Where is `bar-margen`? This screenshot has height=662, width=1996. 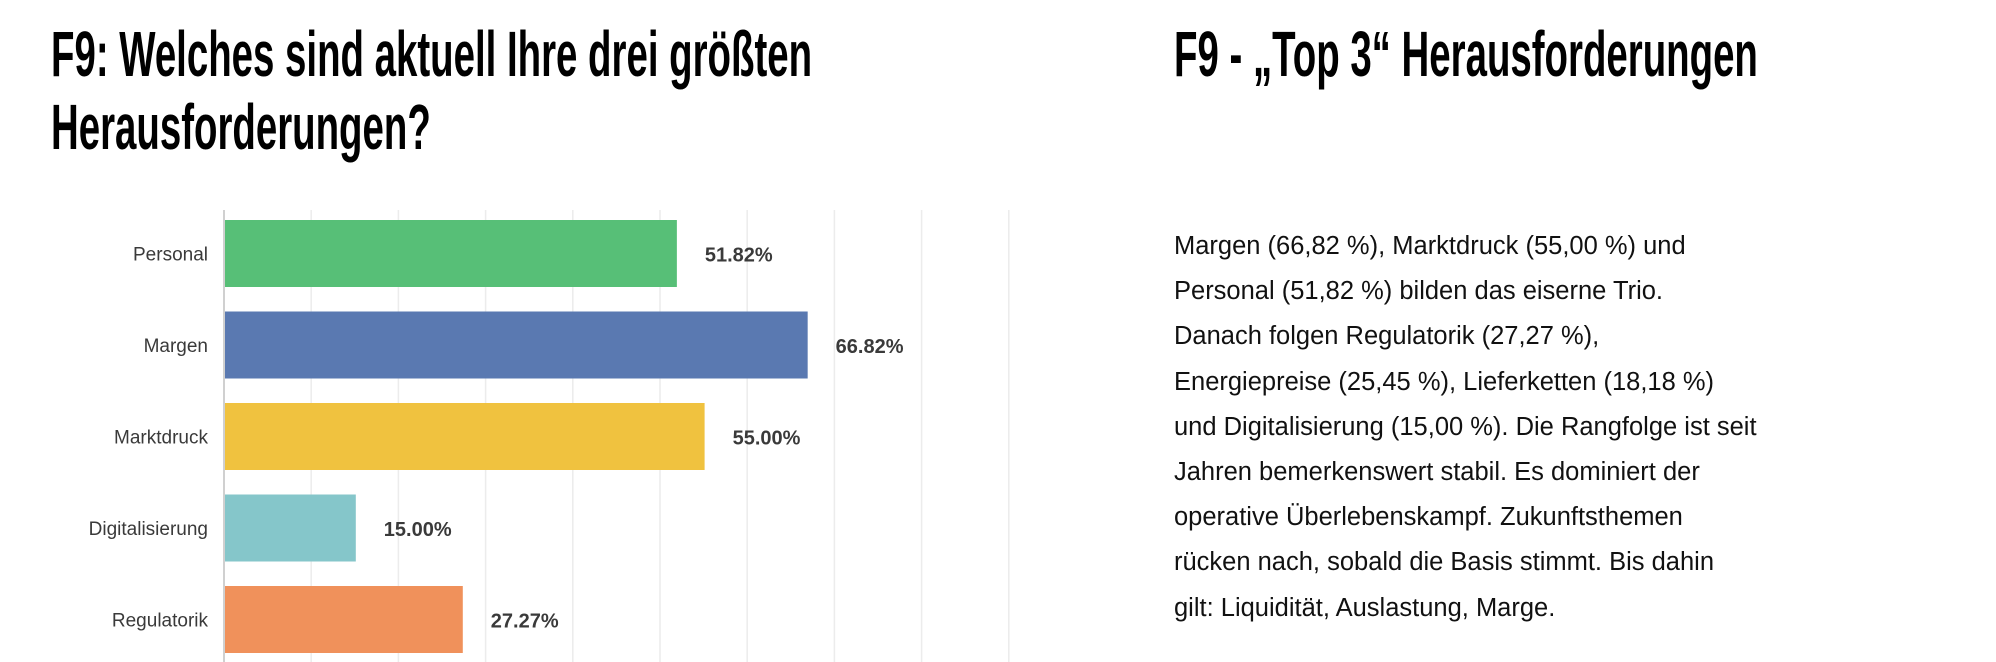
bar-margen is located at coordinates (516, 345).